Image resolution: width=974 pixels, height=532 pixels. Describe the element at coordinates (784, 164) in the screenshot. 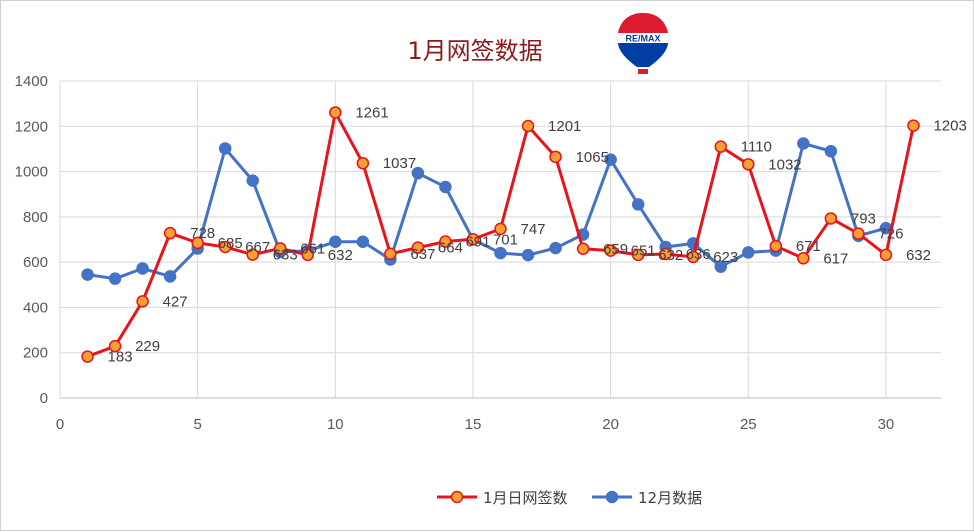

I see `data-label: 1032` at that location.